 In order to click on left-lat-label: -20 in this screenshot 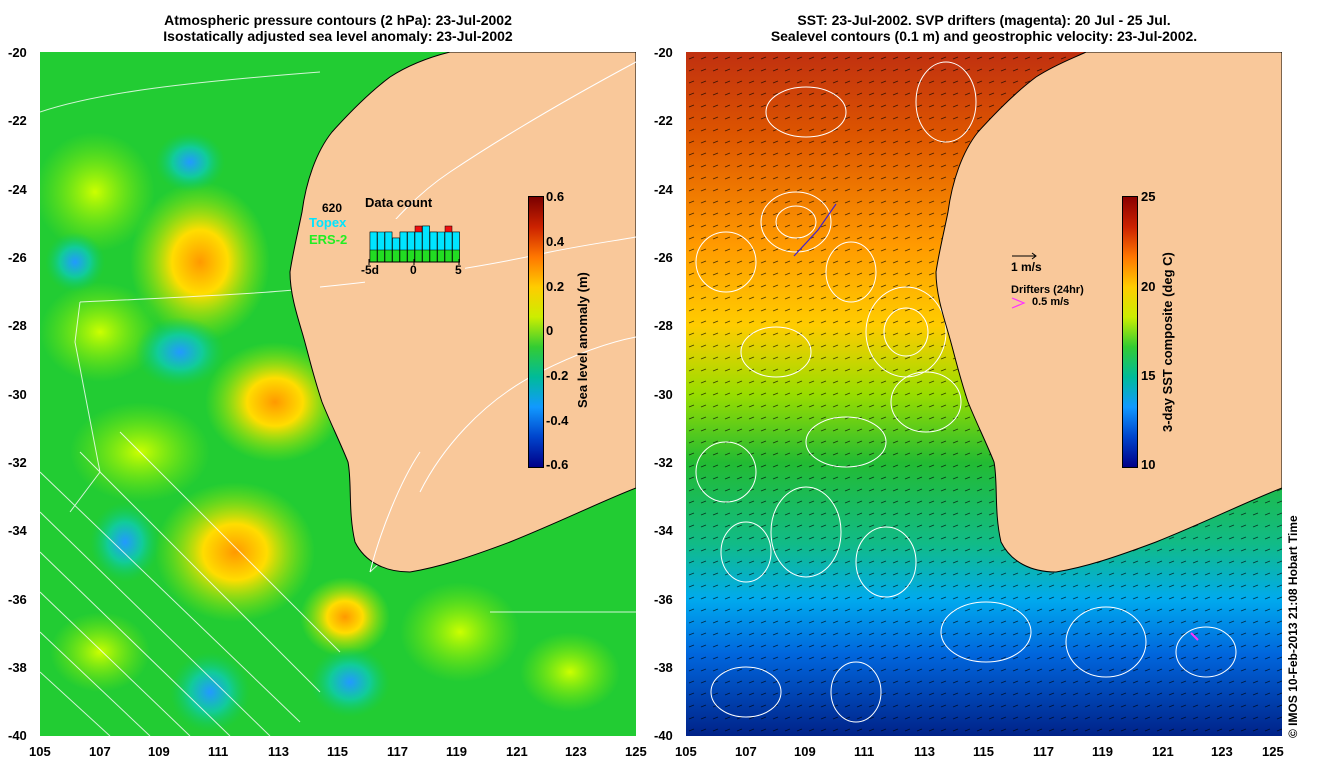, I will do `click(17, 52)`.